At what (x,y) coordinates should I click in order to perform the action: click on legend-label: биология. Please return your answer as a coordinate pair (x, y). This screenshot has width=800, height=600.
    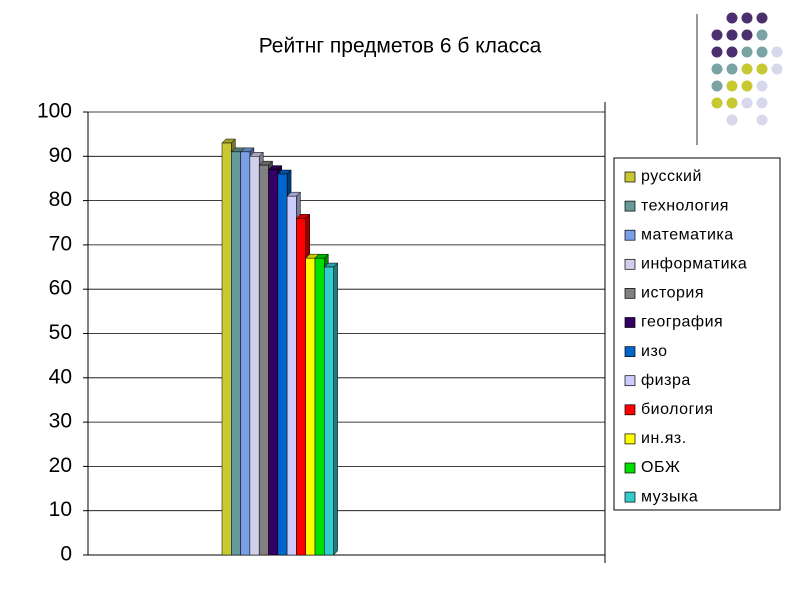
    Looking at the image, I should click on (677, 409).